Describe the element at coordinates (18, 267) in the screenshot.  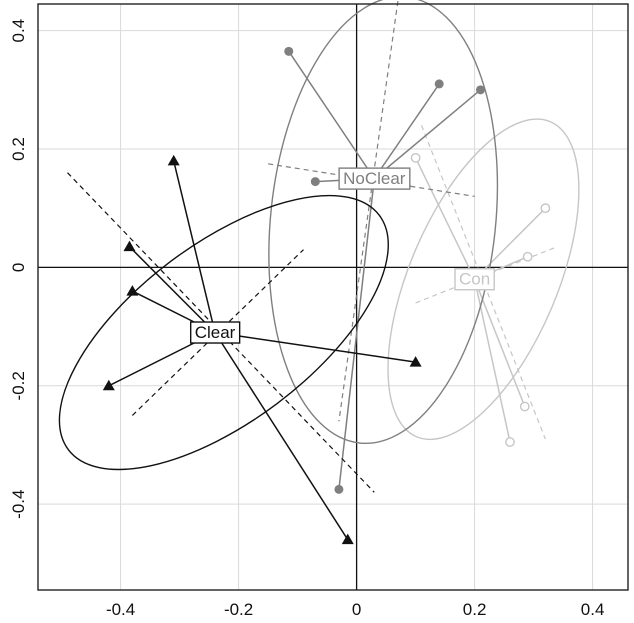
I see `y-tick-label: 0` at that location.